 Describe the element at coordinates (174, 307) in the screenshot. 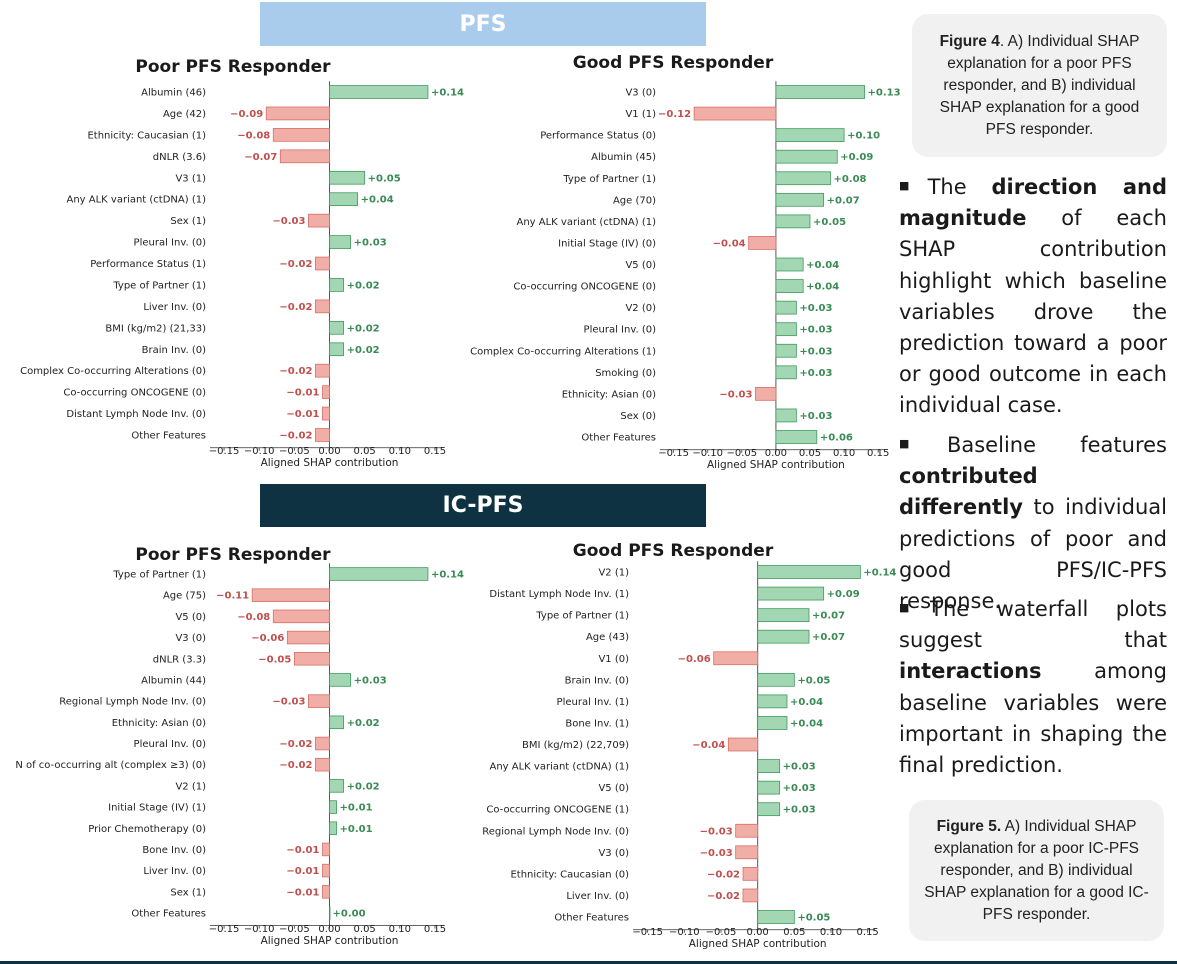

I see `category-label: Liver Inv. (0)` at that location.